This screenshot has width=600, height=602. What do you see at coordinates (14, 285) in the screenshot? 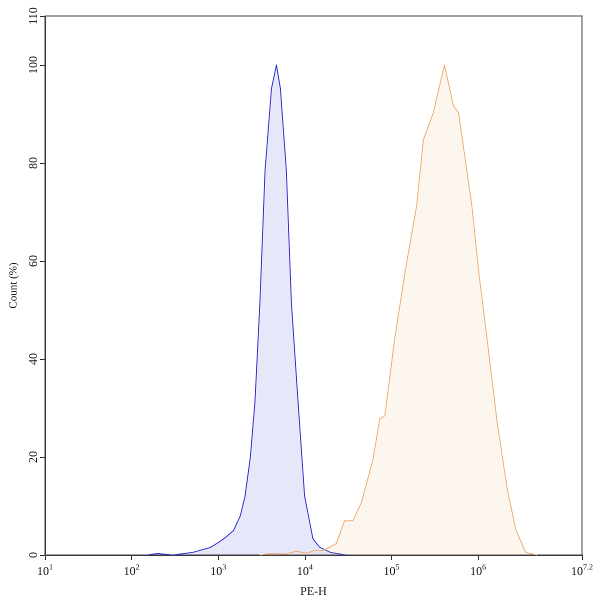
I see `y-axis-title: Count (%)` at bounding box center [14, 285].